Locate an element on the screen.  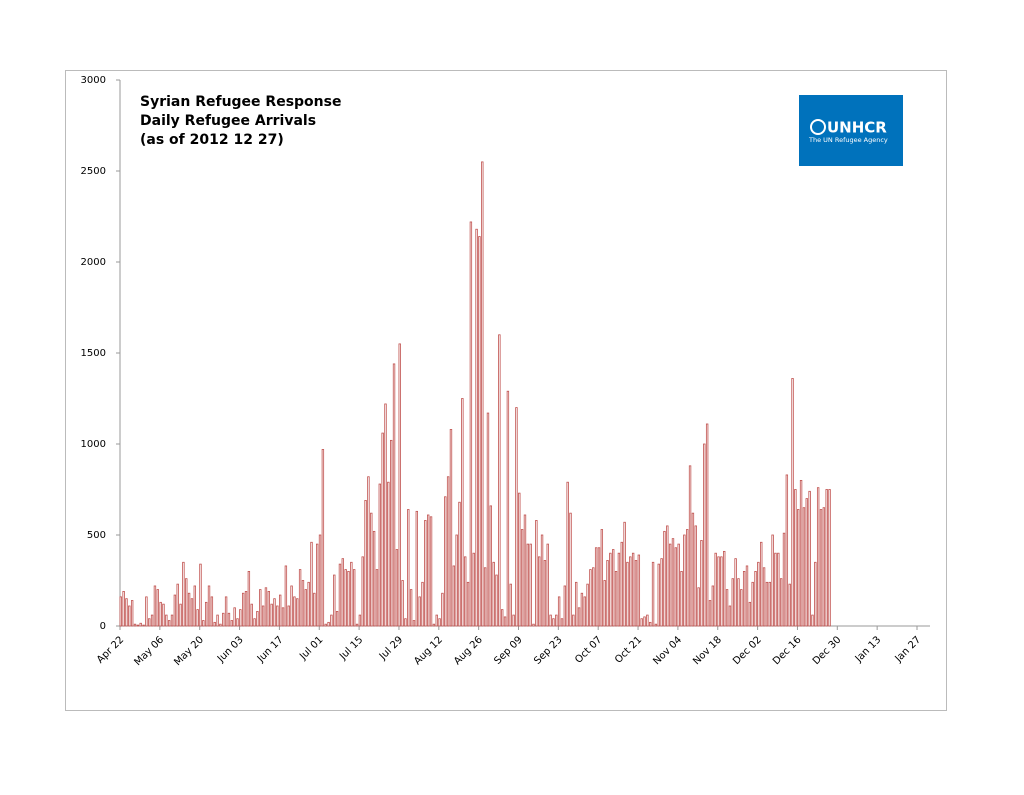
y-tick-label: 0 is located at coordinates (103, 626).